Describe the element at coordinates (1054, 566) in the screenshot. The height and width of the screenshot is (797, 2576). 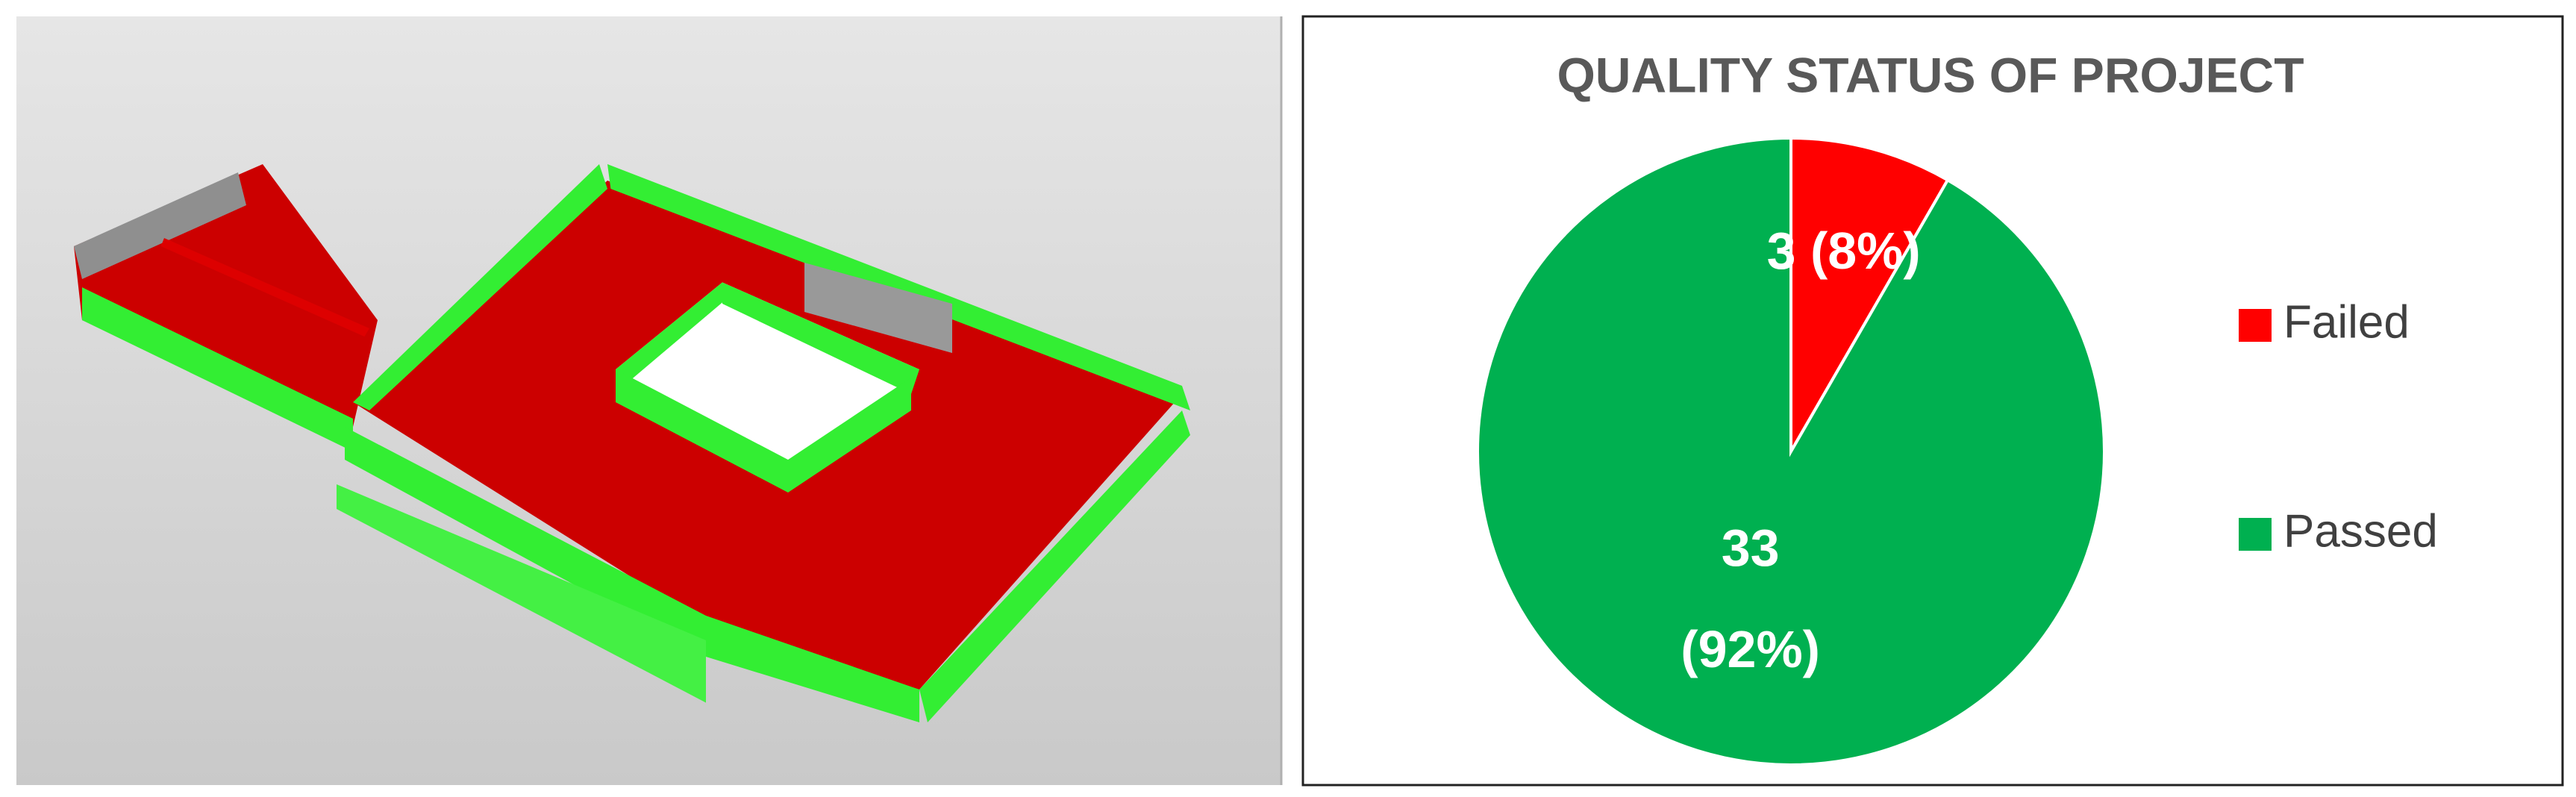
I see `wall-e` at that location.